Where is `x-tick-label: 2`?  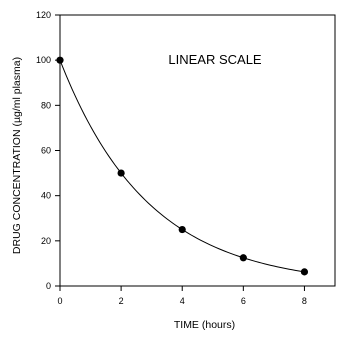
x-tick-label: 2 is located at coordinates (121, 301).